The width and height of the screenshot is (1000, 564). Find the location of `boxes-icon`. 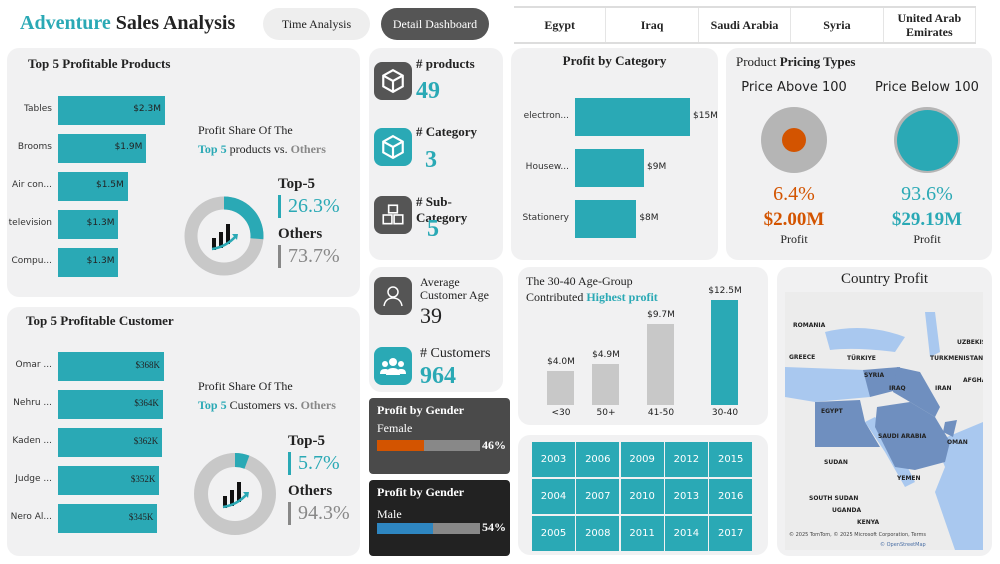

boxes-icon is located at coordinates (393, 215).